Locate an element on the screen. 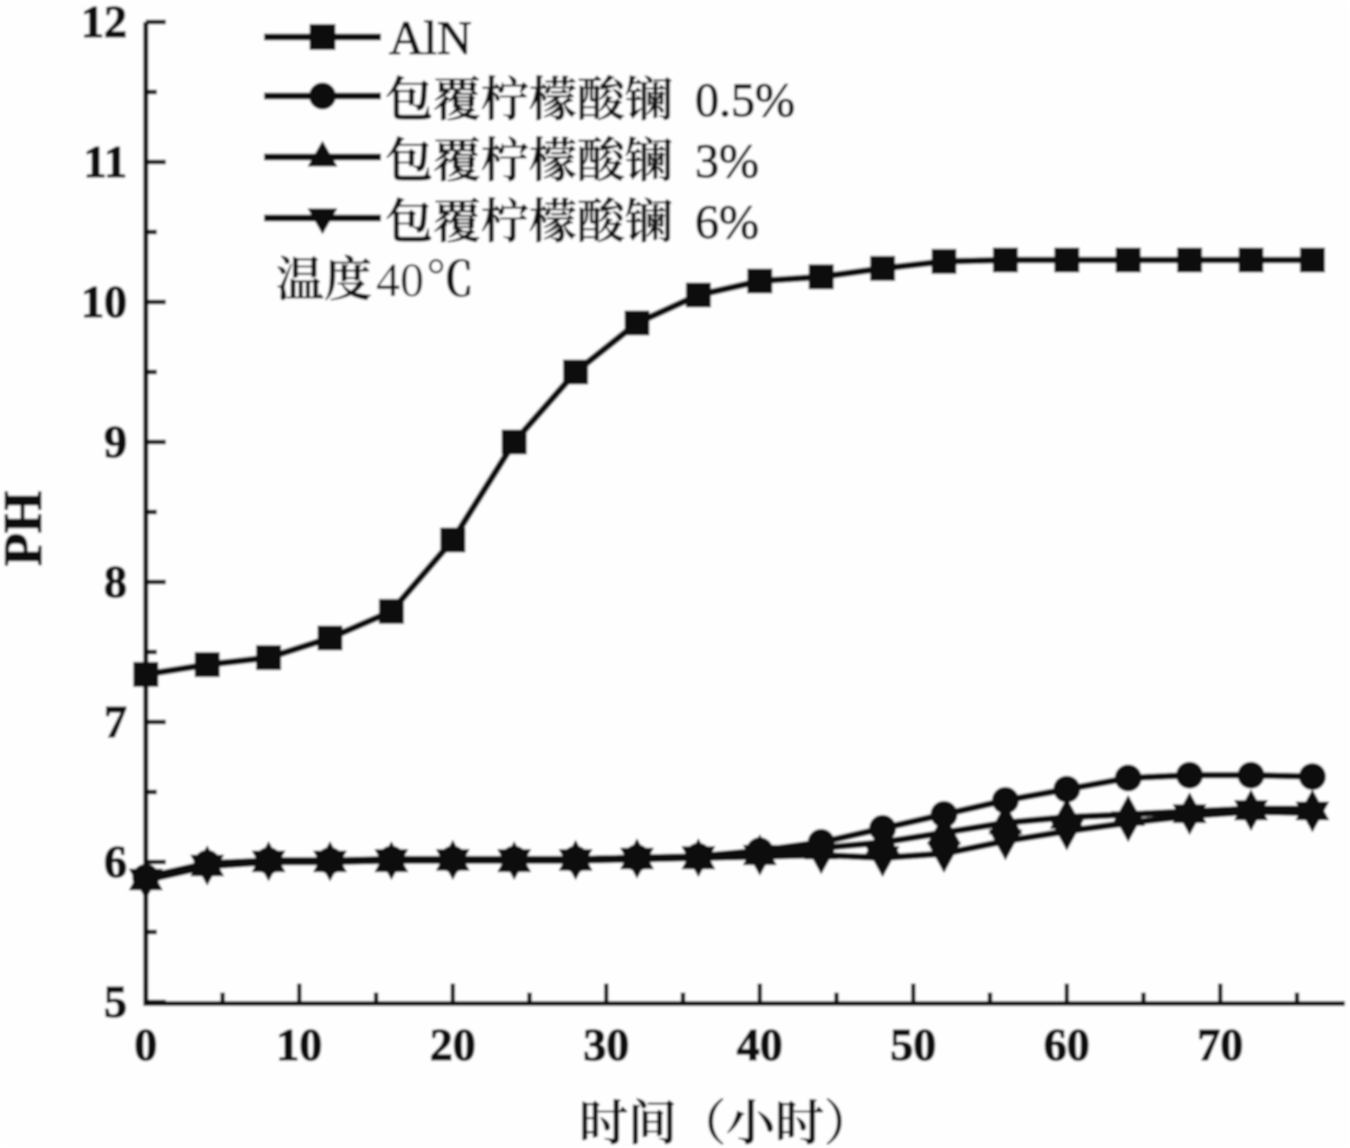 This screenshot has height=1148, width=1350. svg-text: 50 is located at coordinates (913, 1044).